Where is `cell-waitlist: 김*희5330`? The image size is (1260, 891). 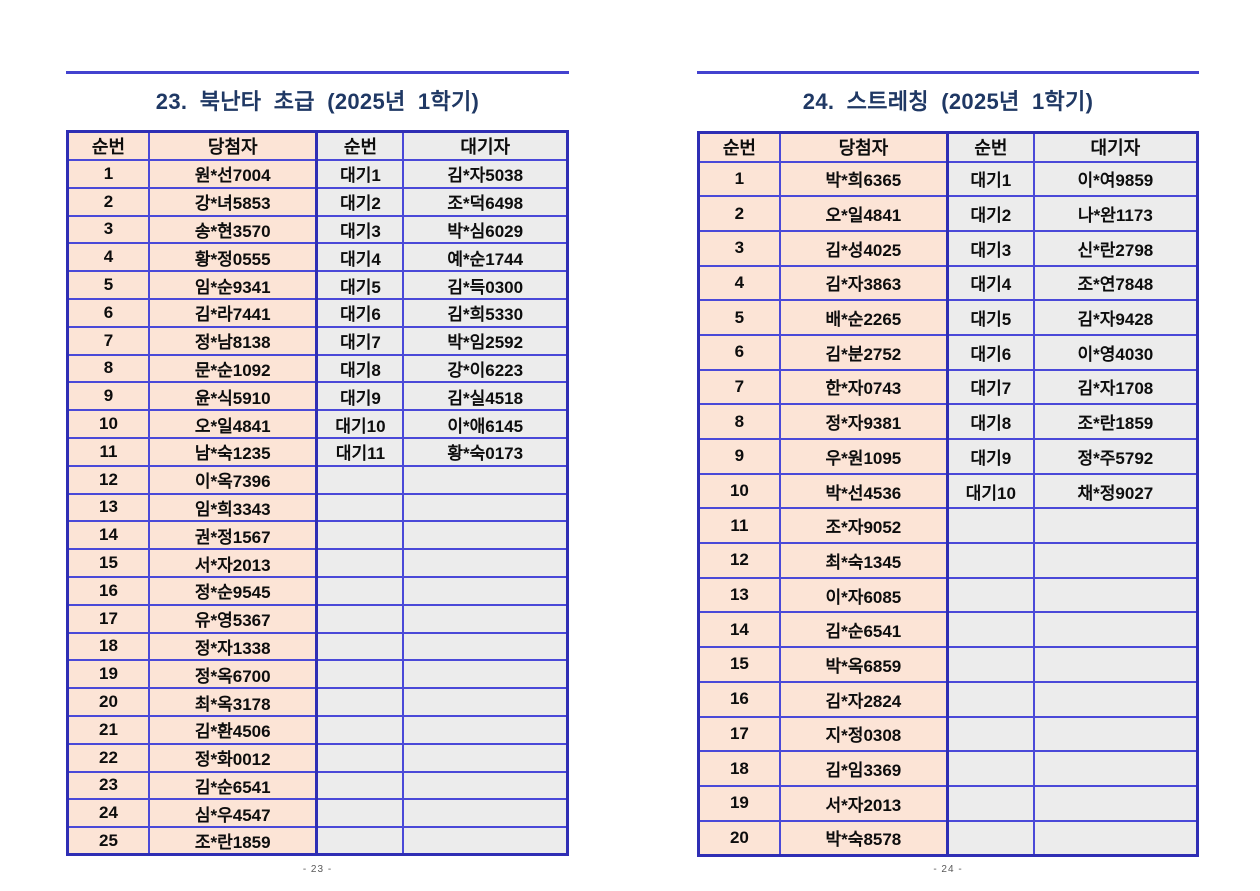
cell-waitlist: 김*희5330 is located at coordinates (485, 312).